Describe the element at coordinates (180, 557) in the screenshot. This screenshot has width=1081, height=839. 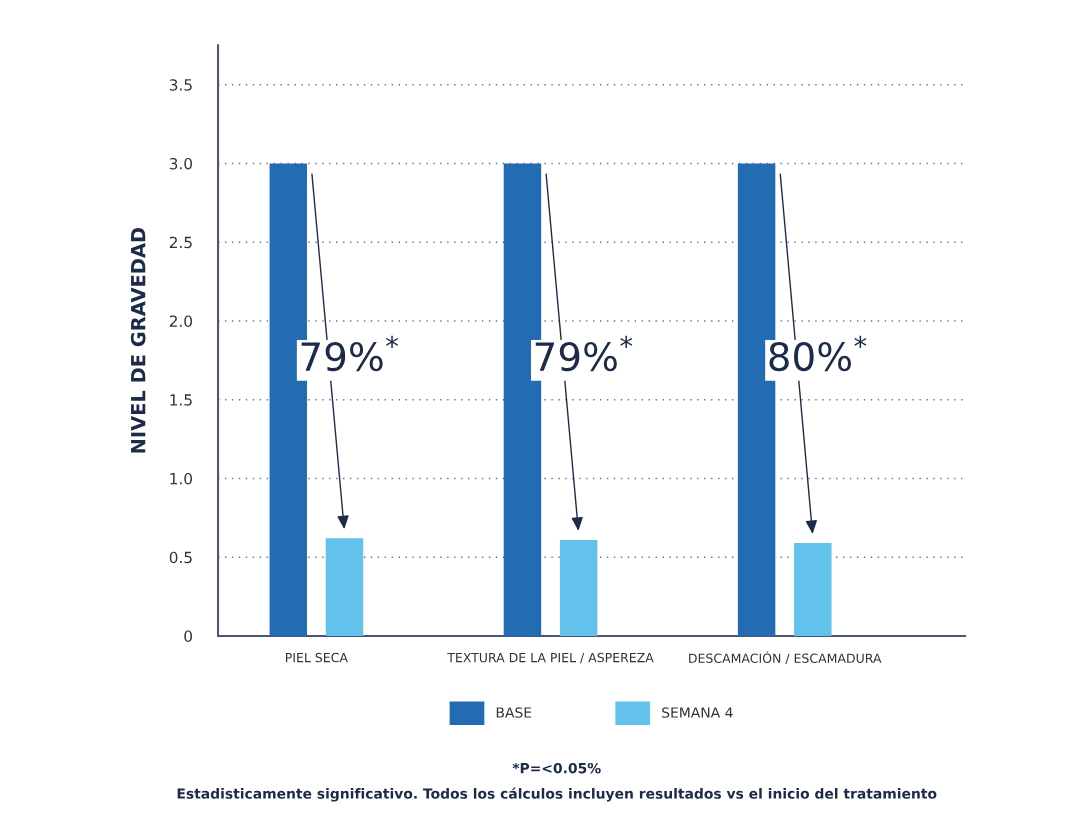
I see `y-tick-label: 0.5` at that location.